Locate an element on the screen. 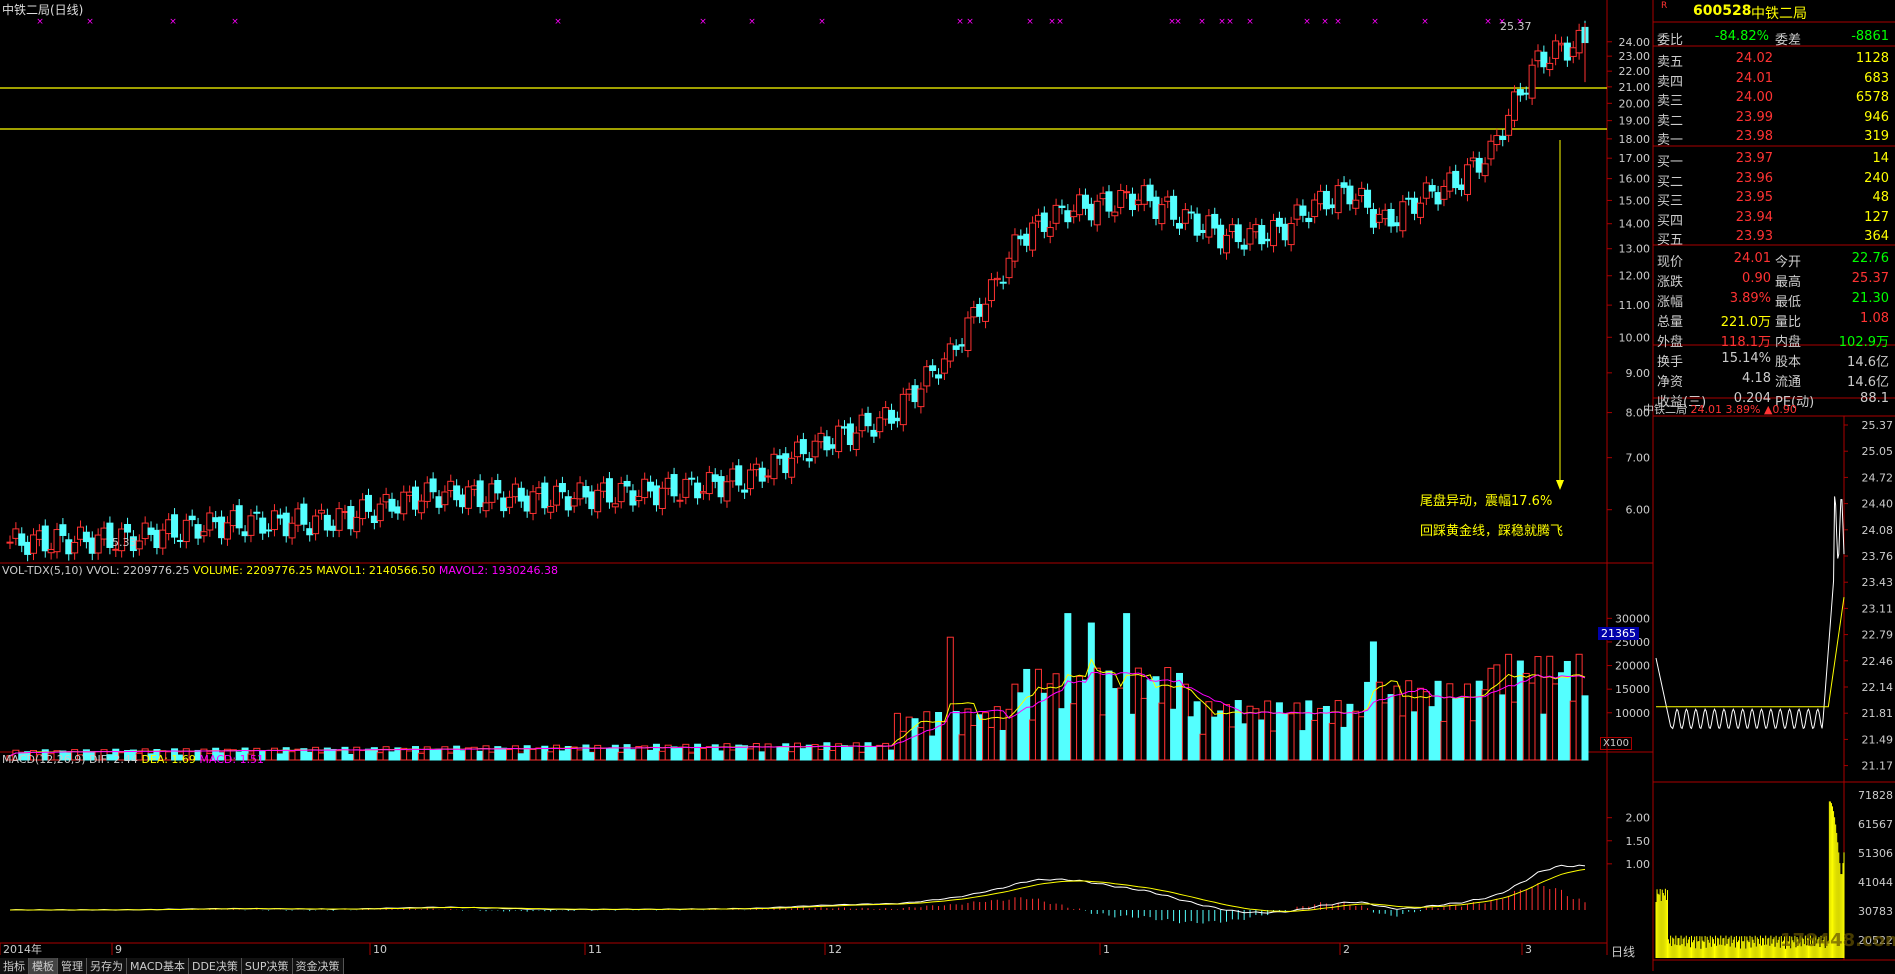 The height and width of the screenshot is (974, 1895). intraday-price-tick: 24.40 is located at coordinates (1878, 504).